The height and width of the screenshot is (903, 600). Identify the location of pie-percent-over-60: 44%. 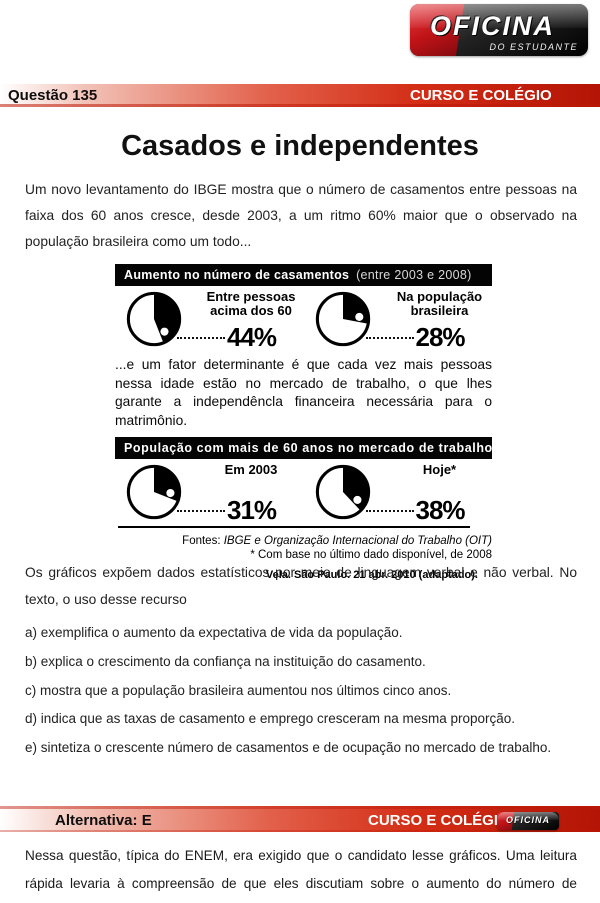
(252, 337).